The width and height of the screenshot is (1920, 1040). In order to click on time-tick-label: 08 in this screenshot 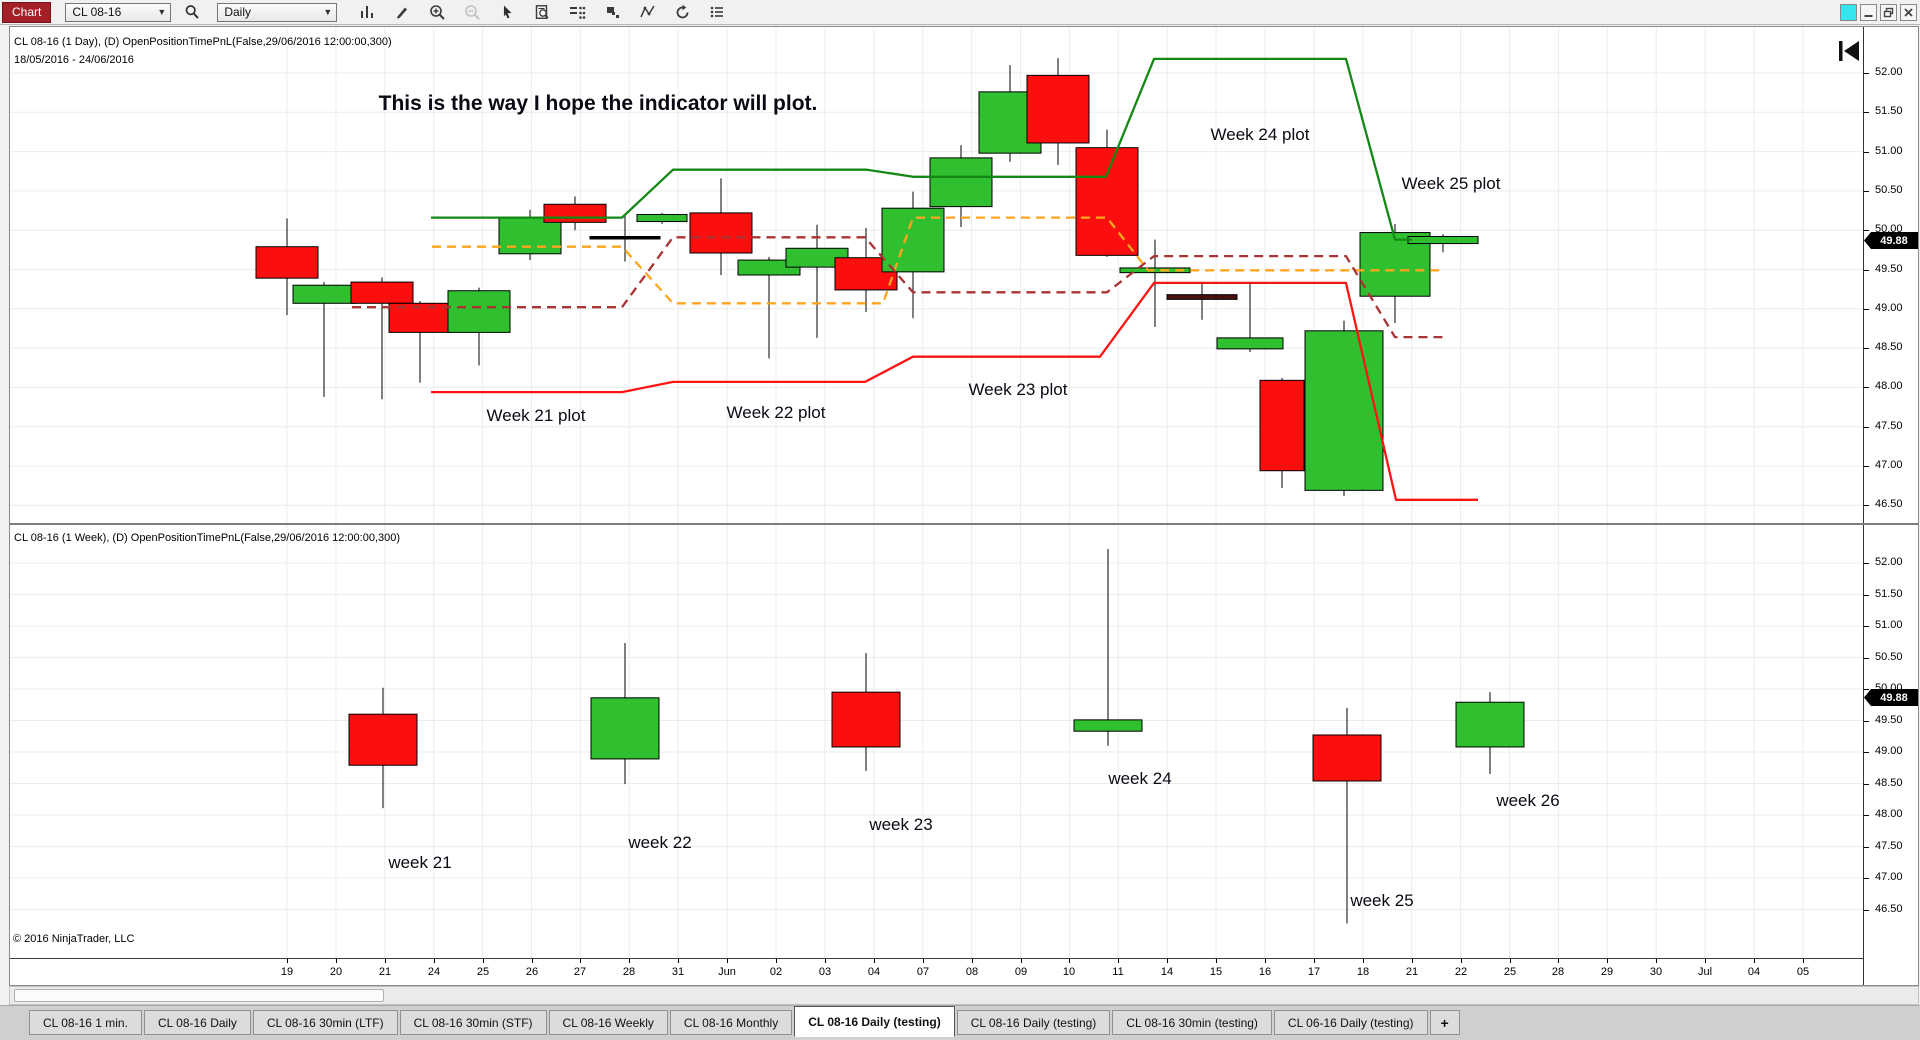, I will do `click(972, 972)`.